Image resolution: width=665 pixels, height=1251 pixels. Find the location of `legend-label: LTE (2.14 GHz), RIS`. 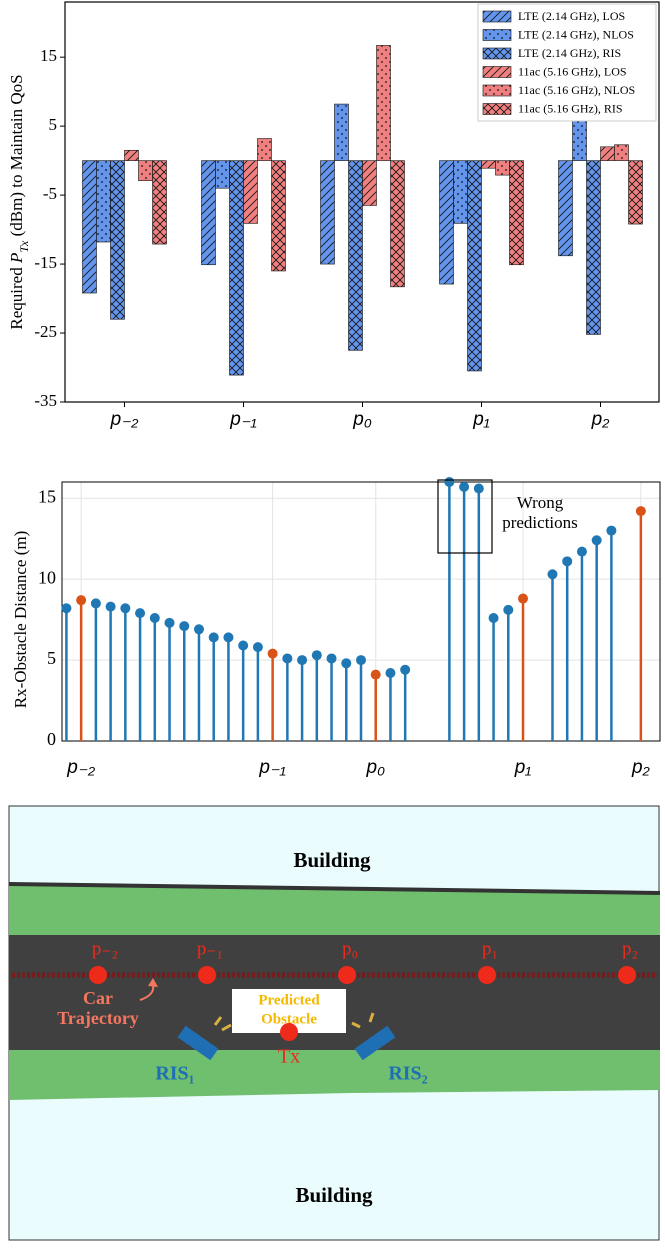

legend-label: LTE (2.14 GHz), RIS is located at coordinates (569, 53).